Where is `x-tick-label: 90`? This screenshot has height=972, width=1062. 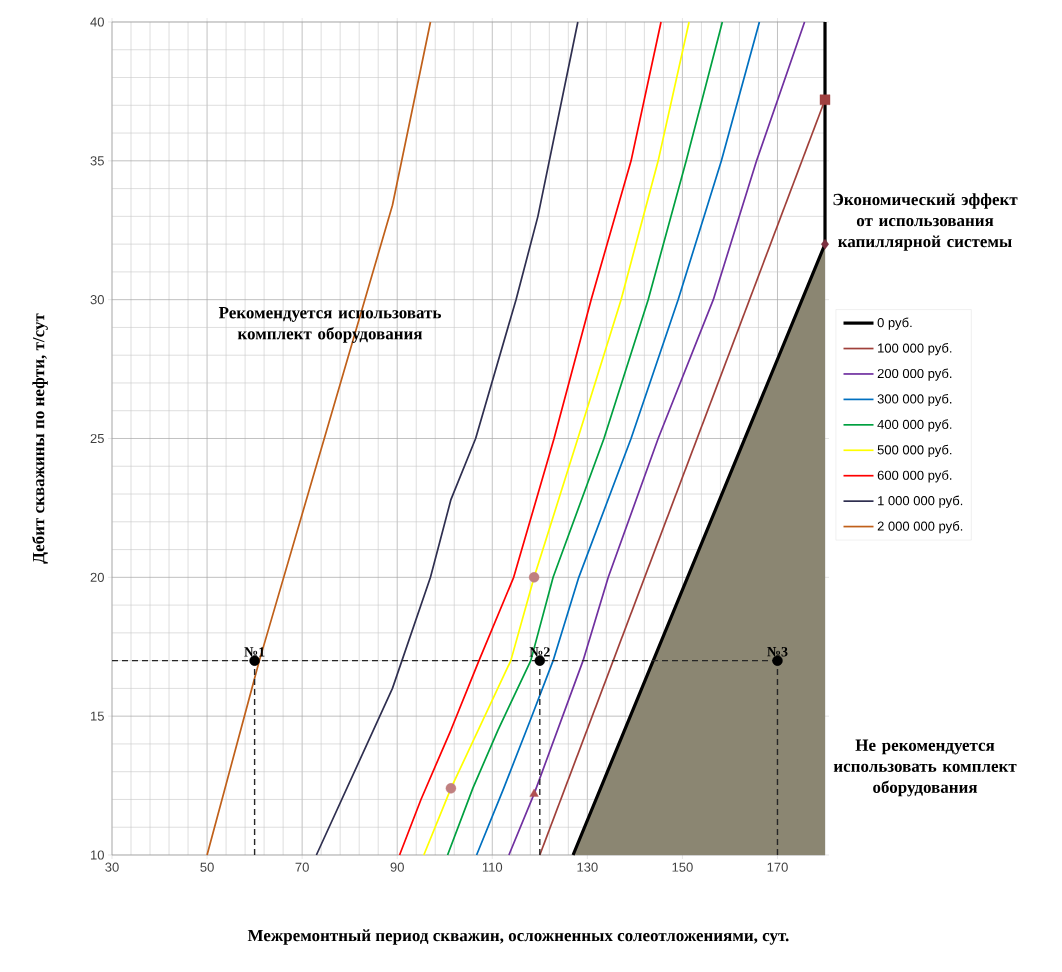
x-tick-label: 90 is located at coordinates (397, 867).